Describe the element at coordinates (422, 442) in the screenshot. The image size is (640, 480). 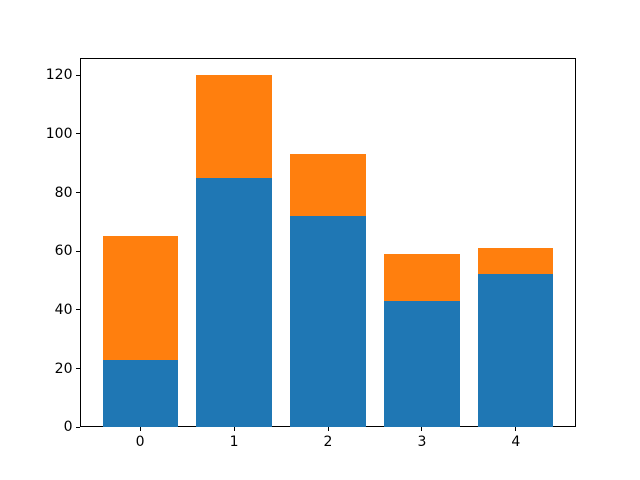
I see `x-tick-label: 3` at that location.